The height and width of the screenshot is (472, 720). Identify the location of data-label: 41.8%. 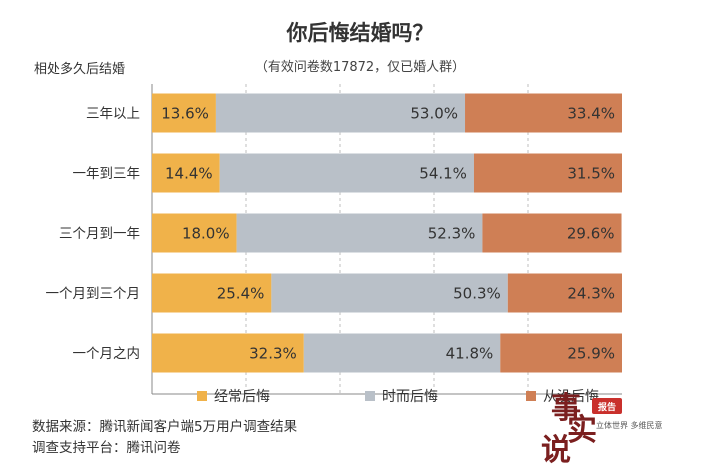
(470, 354).